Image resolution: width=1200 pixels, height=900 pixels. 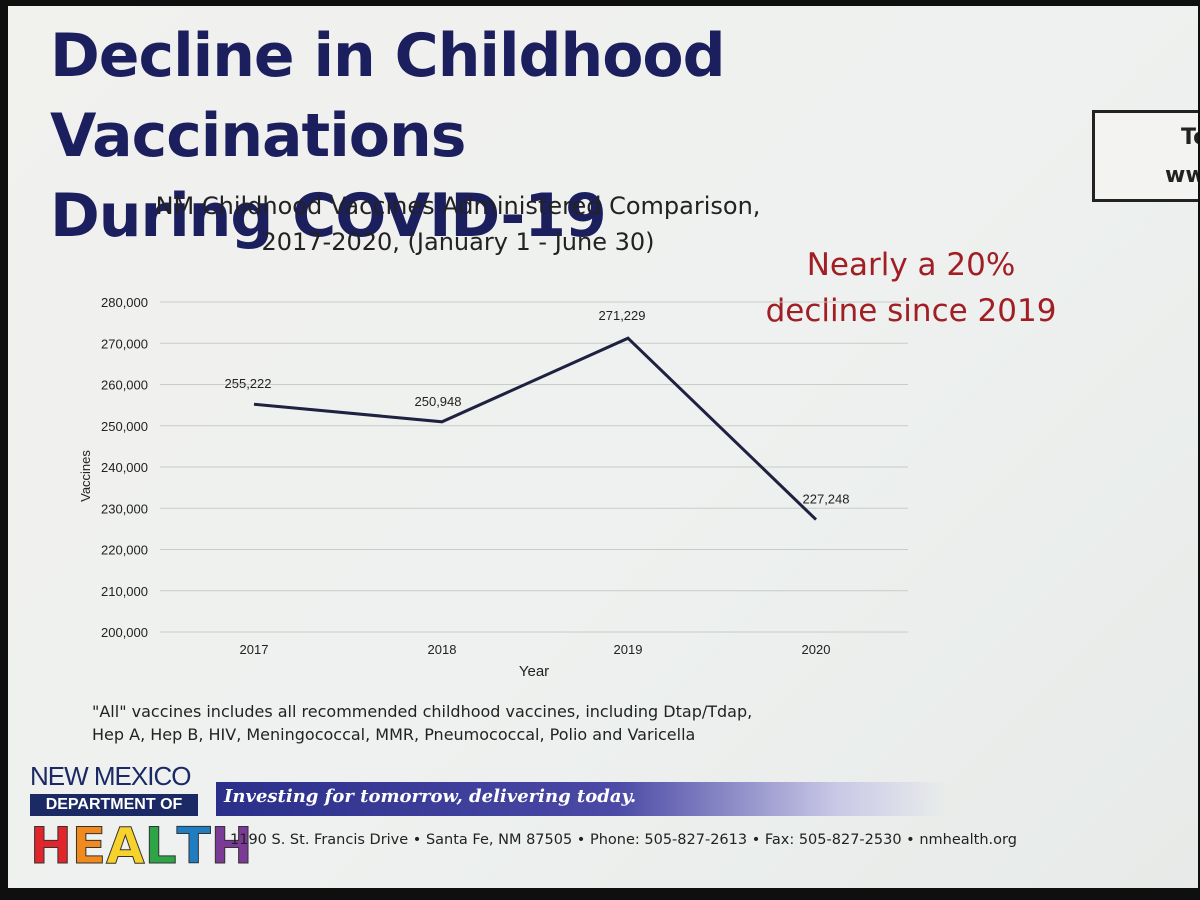 What do you see at coordinates (534, 671) in the screenshot?
I see `x-axis-label: Year` at bounding box center [534, 671].